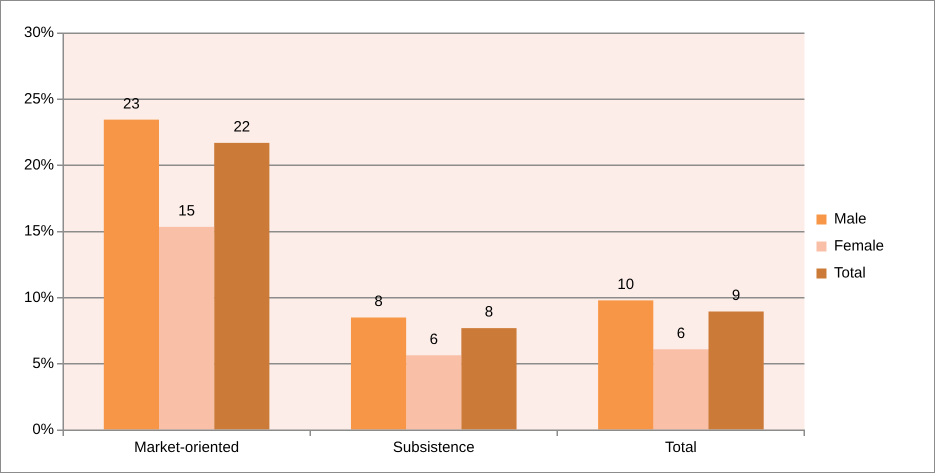  Describe the element at coordinates (850, 273) in the screenshot. I see `legend-label: Total` at that location.